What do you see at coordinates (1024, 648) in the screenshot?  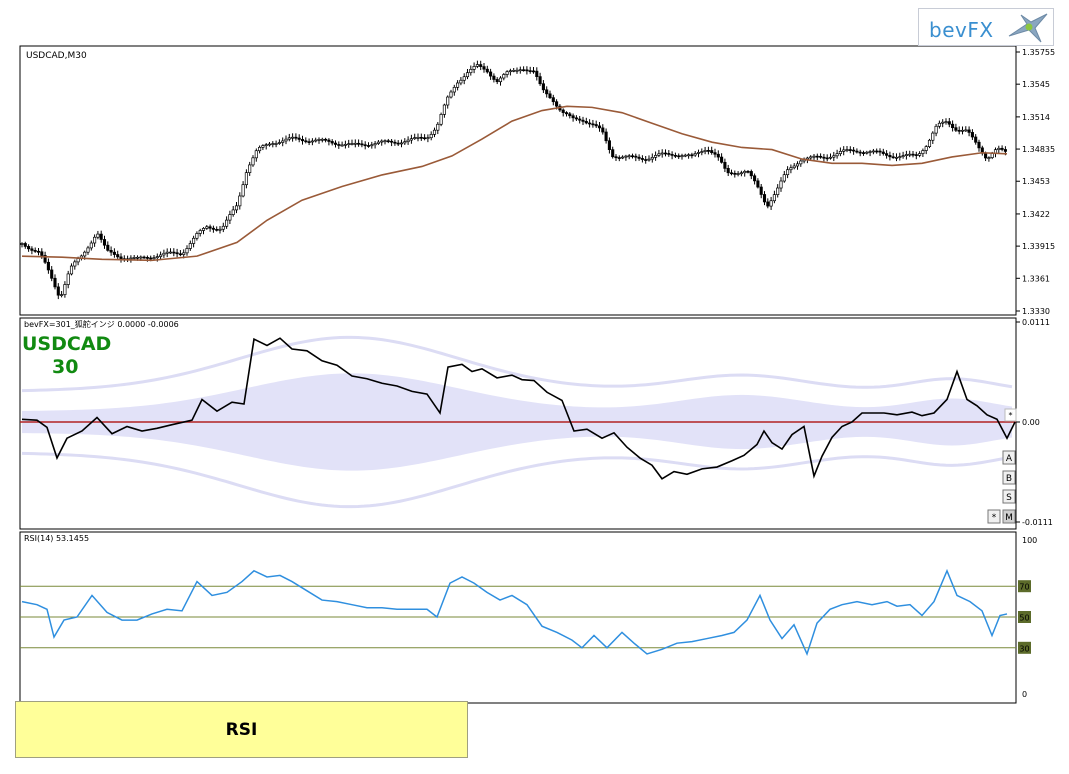 I see `rsi-level-label: 30` at bounding box center [1024, 648].